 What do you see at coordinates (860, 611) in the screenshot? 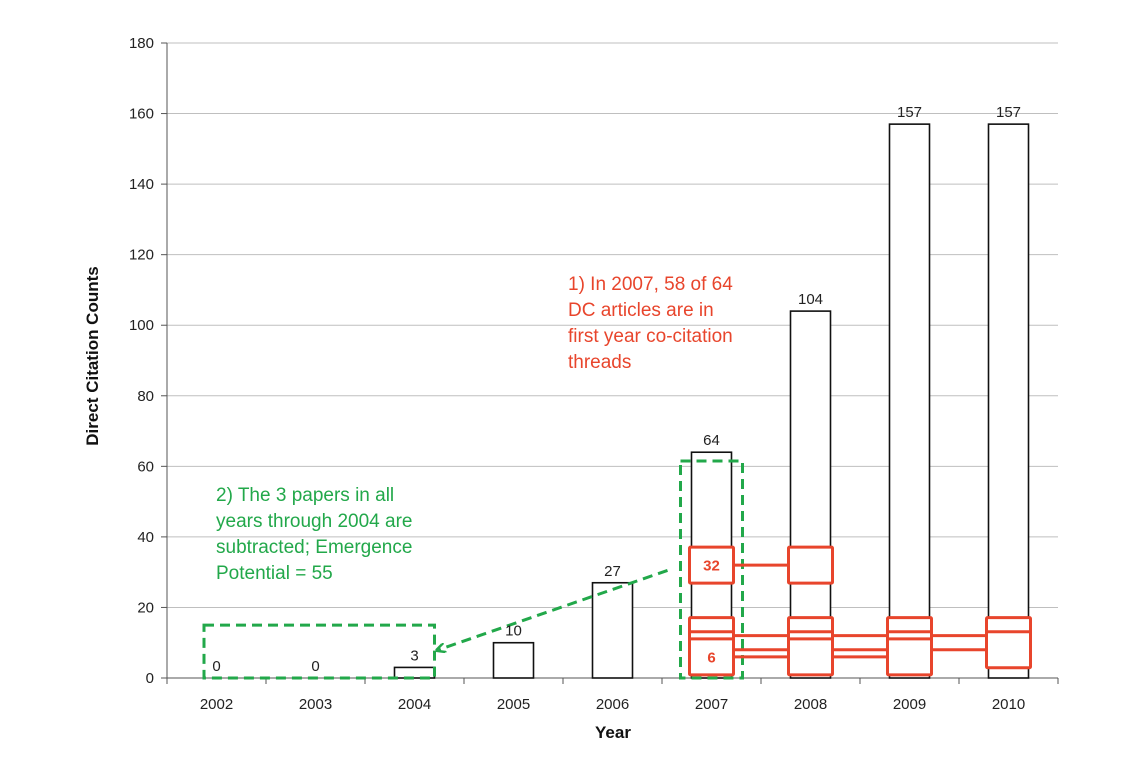
I see `thread-layer: 321286` at bounding box center [860, 611].